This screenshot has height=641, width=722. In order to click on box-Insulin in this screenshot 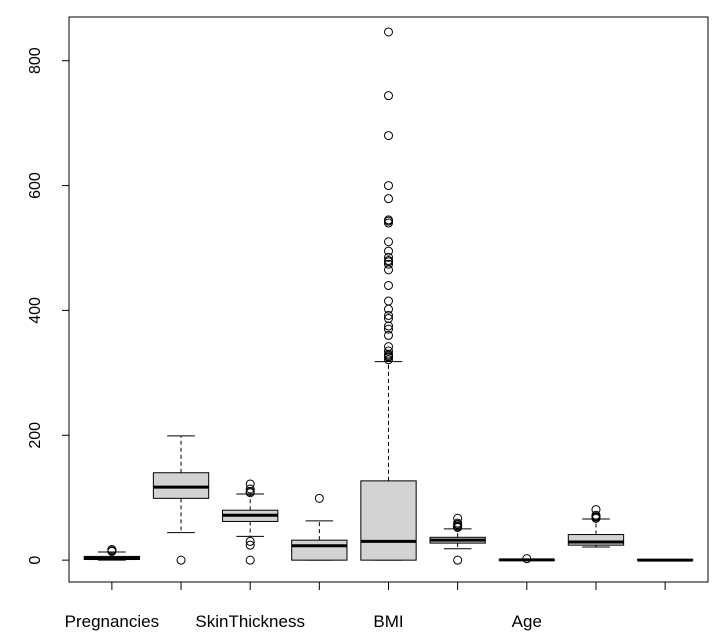, I will do `click(388, 294)`.